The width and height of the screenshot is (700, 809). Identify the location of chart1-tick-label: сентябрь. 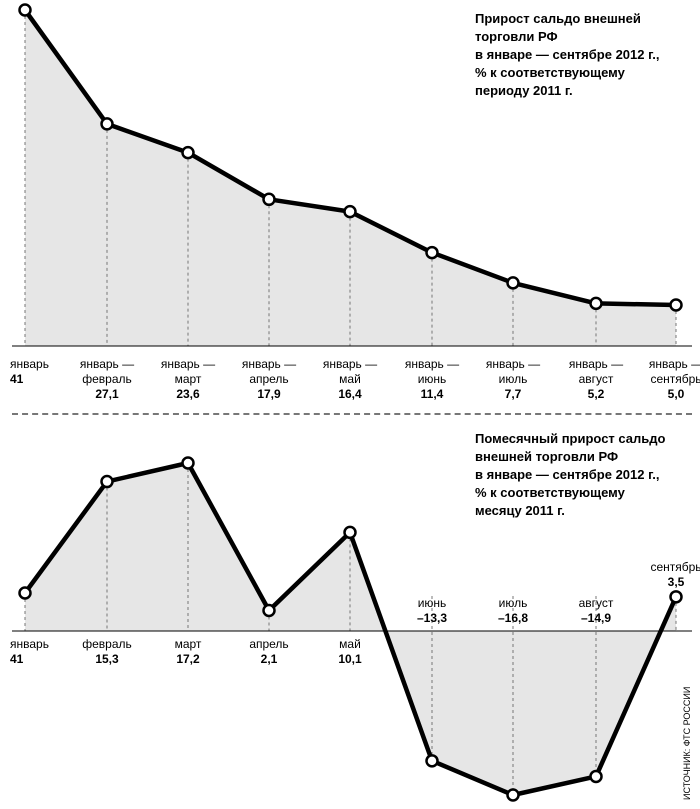
(675, 379).